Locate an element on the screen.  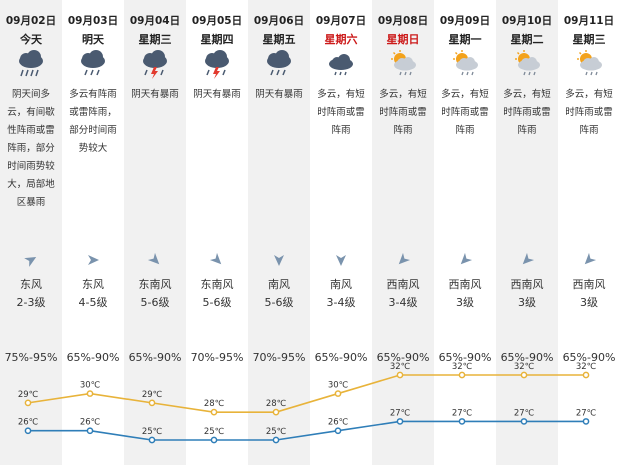
forecast-day-name: 星期一 is located at coordinates (465, 39).